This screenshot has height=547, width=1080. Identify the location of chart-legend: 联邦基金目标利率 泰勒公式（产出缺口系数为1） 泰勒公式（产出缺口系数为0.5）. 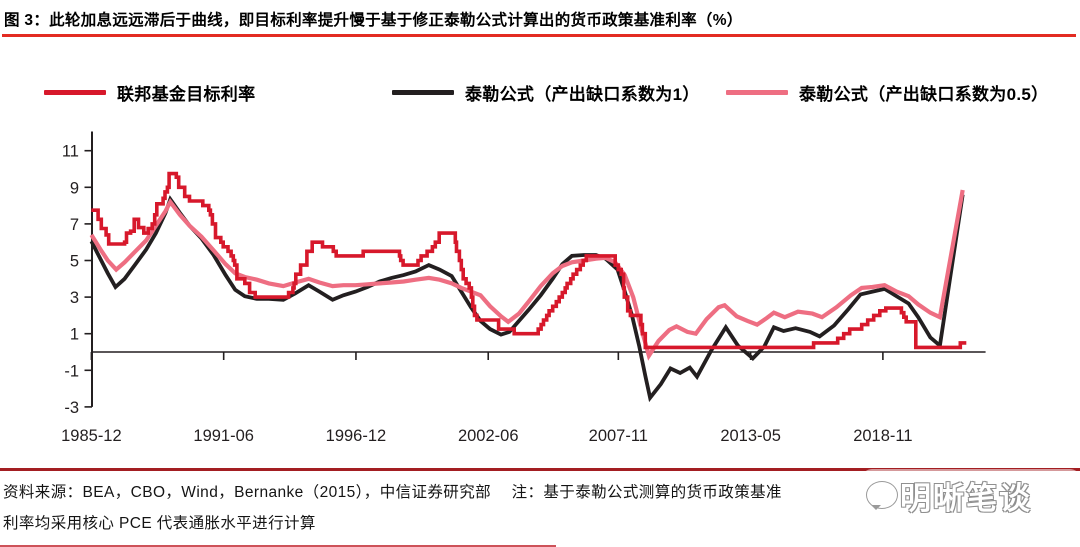
(540, 92).